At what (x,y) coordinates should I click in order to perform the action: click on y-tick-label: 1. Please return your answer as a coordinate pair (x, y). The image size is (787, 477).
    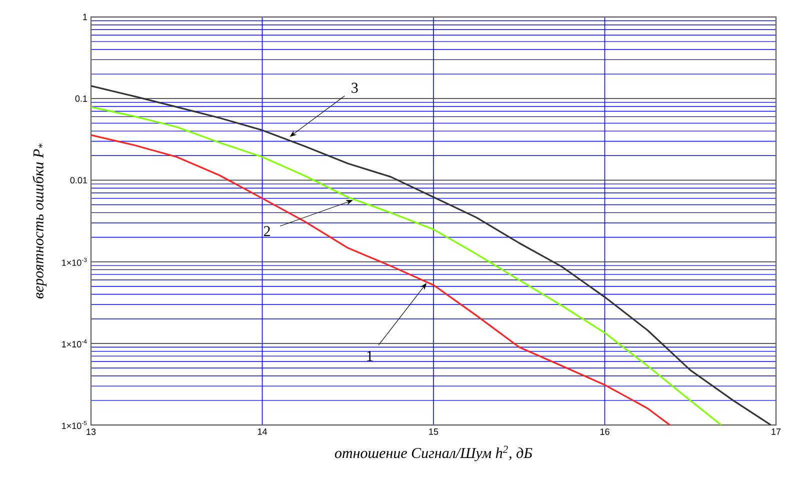
    Looking at the image, I should click on (85, 17).